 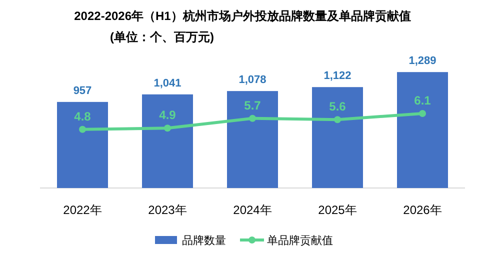 I want to click on data-label: 4.8, so click(x=83, y=116).